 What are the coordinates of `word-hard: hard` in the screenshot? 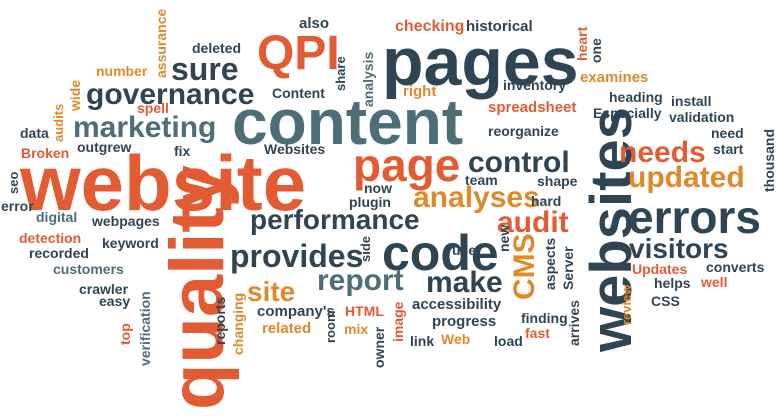 It's located at (546, 201).